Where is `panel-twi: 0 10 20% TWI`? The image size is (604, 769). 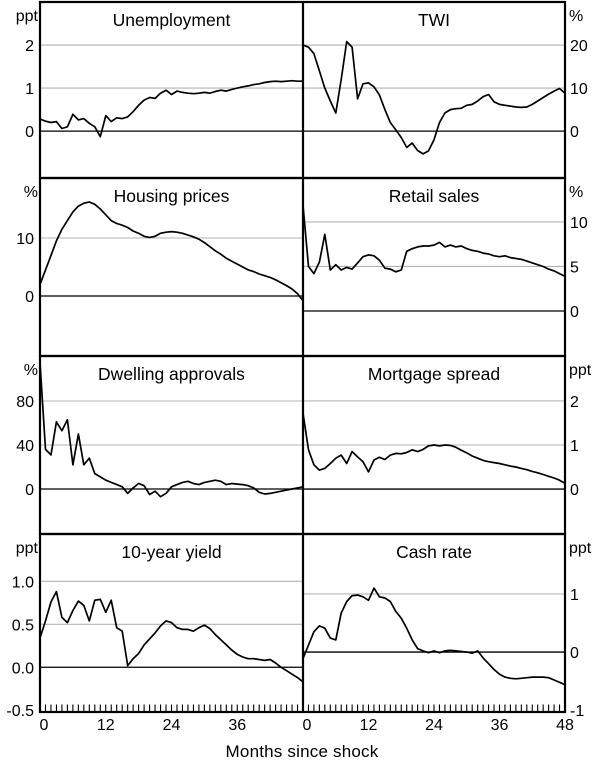
panel-twi: 0 10 20% TWI is located at coordinates (445, 81).